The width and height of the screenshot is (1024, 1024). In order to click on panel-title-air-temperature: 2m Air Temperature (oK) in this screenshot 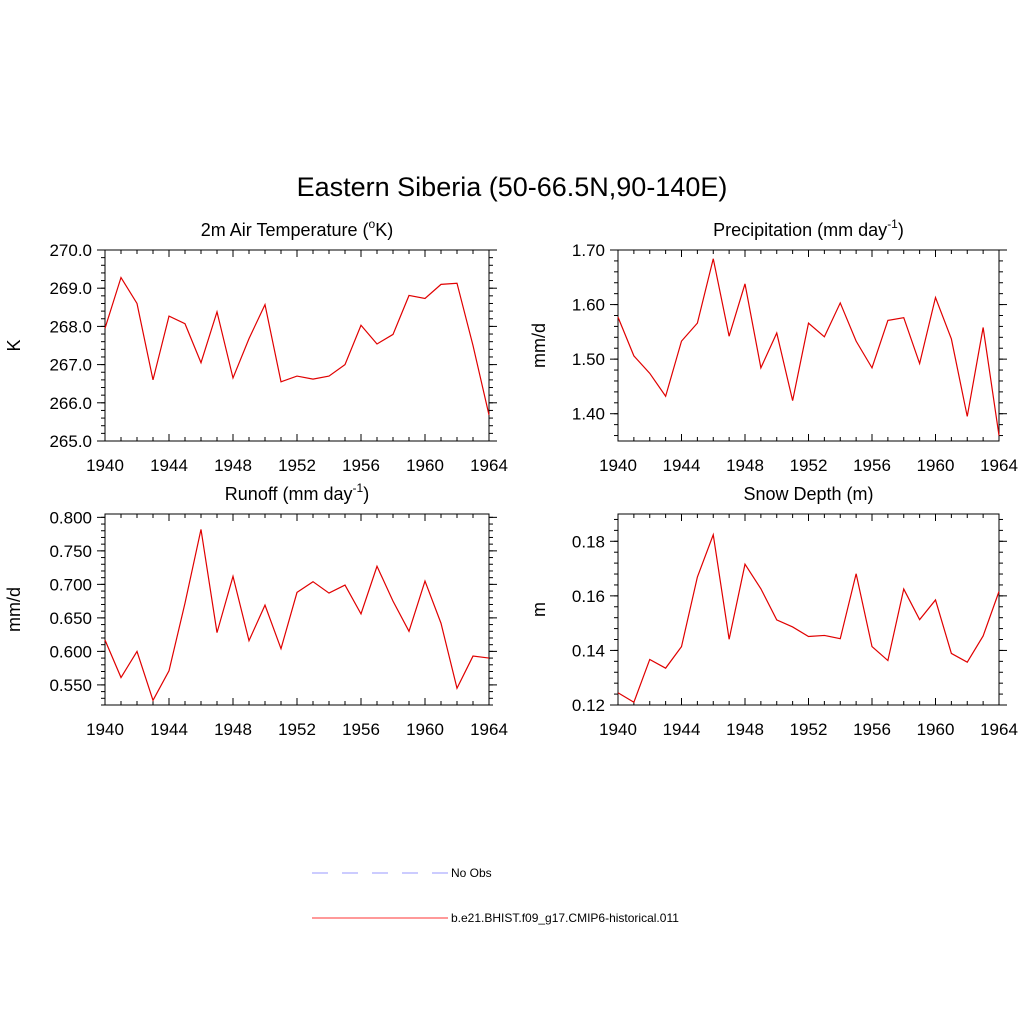, I will do `click(297, 228)`.